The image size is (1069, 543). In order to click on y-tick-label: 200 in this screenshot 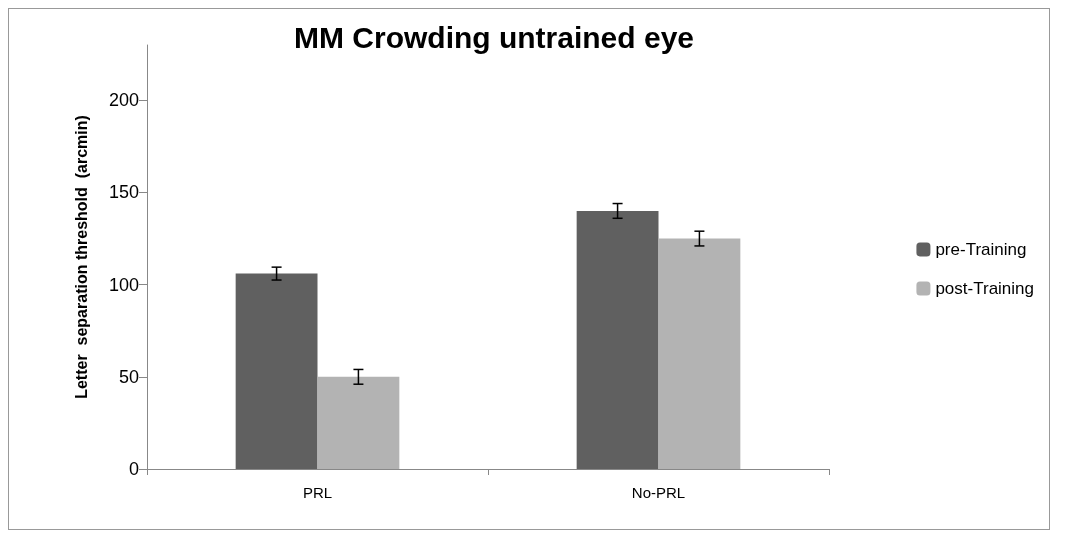, I will do `click(123, 100)`.